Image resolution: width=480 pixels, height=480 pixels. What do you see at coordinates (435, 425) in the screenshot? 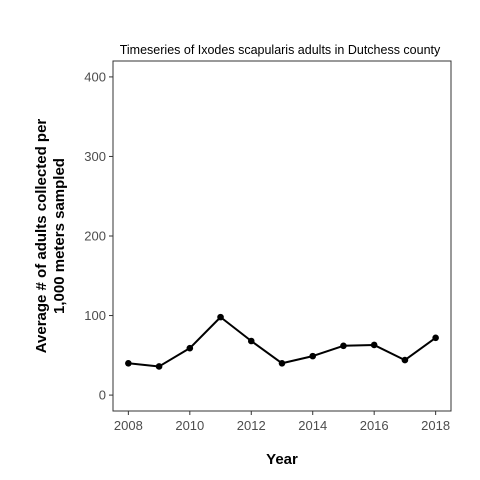
I see `x-tick-label: 2018` at bounding box center [435, 425].